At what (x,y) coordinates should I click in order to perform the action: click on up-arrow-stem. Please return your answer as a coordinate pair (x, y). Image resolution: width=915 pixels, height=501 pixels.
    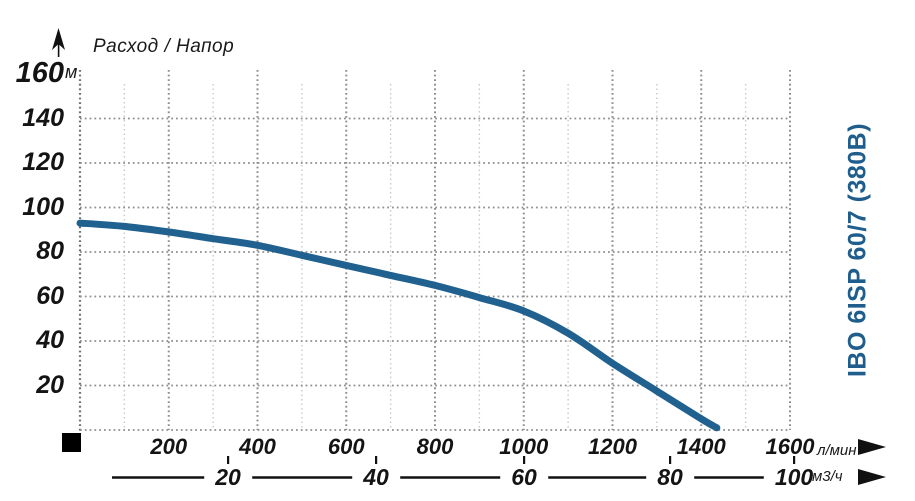
    Looking at the image, I should click on (58, 50).